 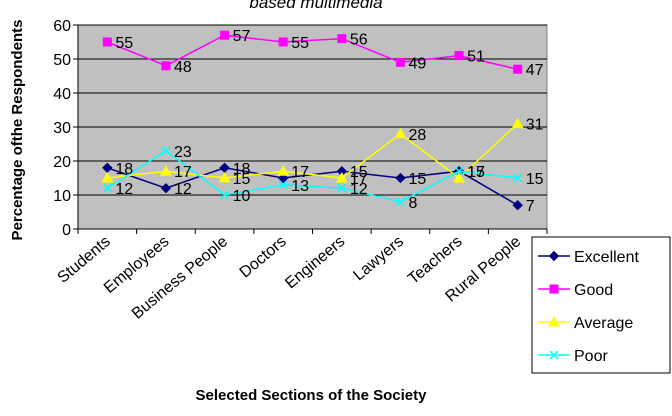 What do you see at coordinates (315, 6) in the screenshot?
I see `chart-title: based multimedia` at bounding box center [315, 6].